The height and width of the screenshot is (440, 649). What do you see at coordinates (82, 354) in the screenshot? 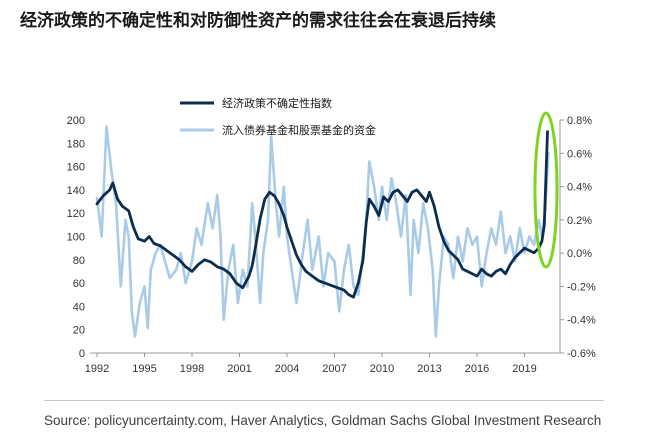
I see `left-tick-label: 0` at bounding box center [82, 354].